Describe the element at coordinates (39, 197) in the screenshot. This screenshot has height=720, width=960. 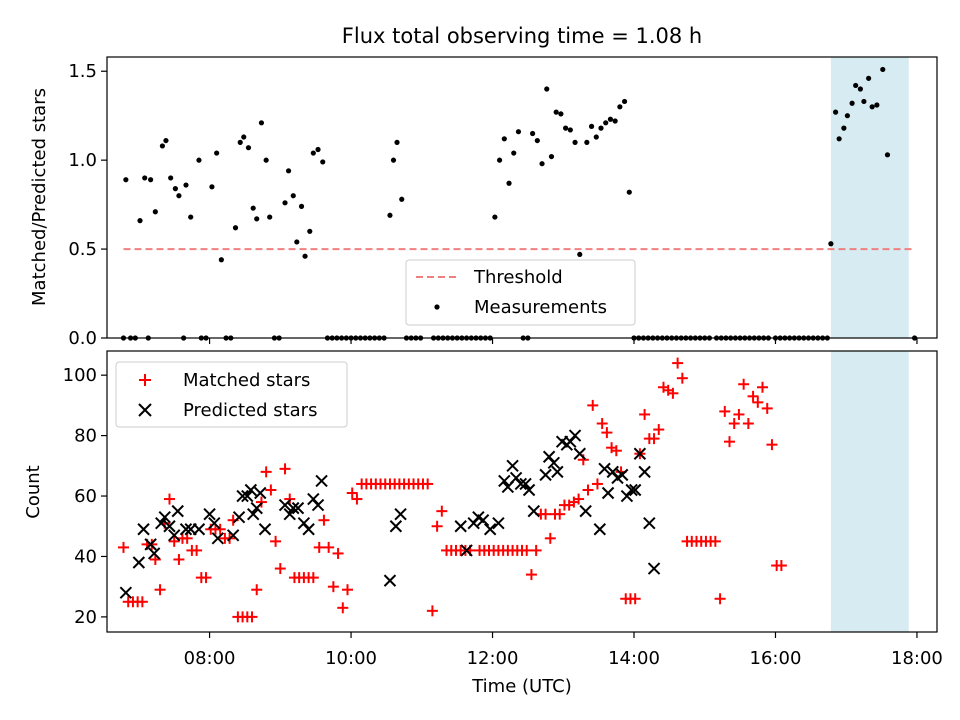
I see `ratio-y-axis-label: Matched/Predicted stars` at that location.